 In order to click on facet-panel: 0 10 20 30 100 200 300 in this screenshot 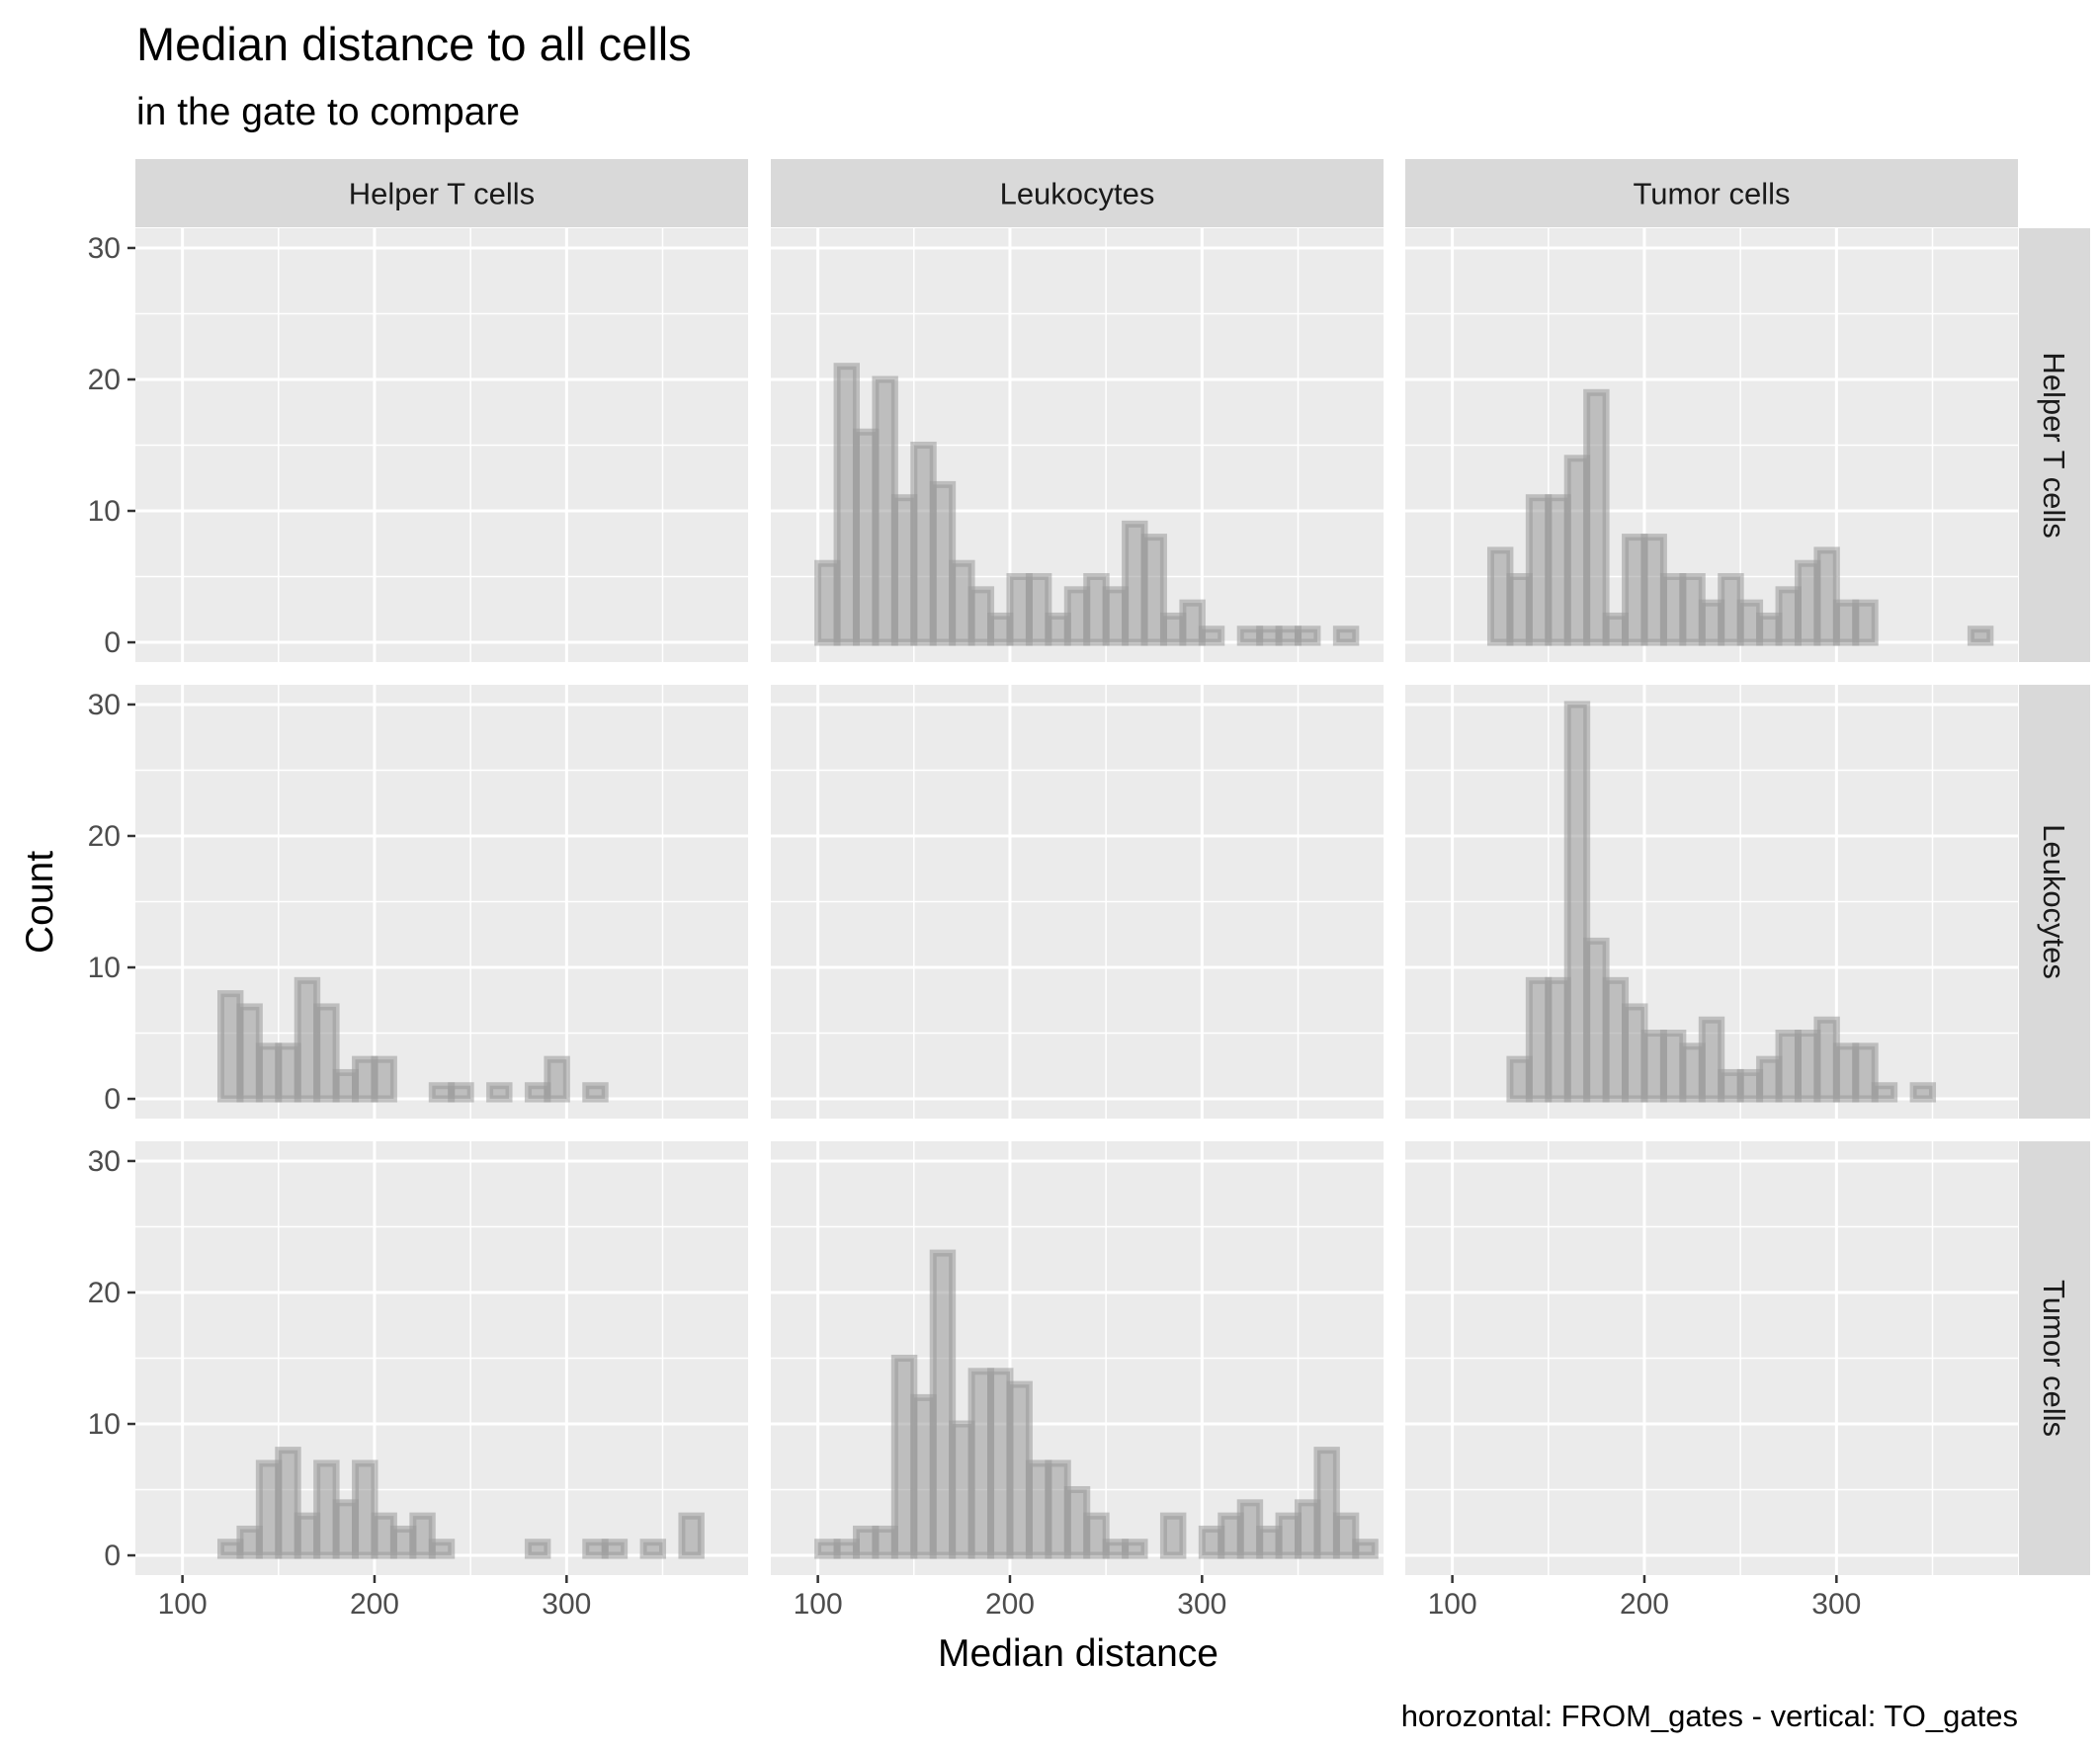, I will do `click(418, 1381)`.